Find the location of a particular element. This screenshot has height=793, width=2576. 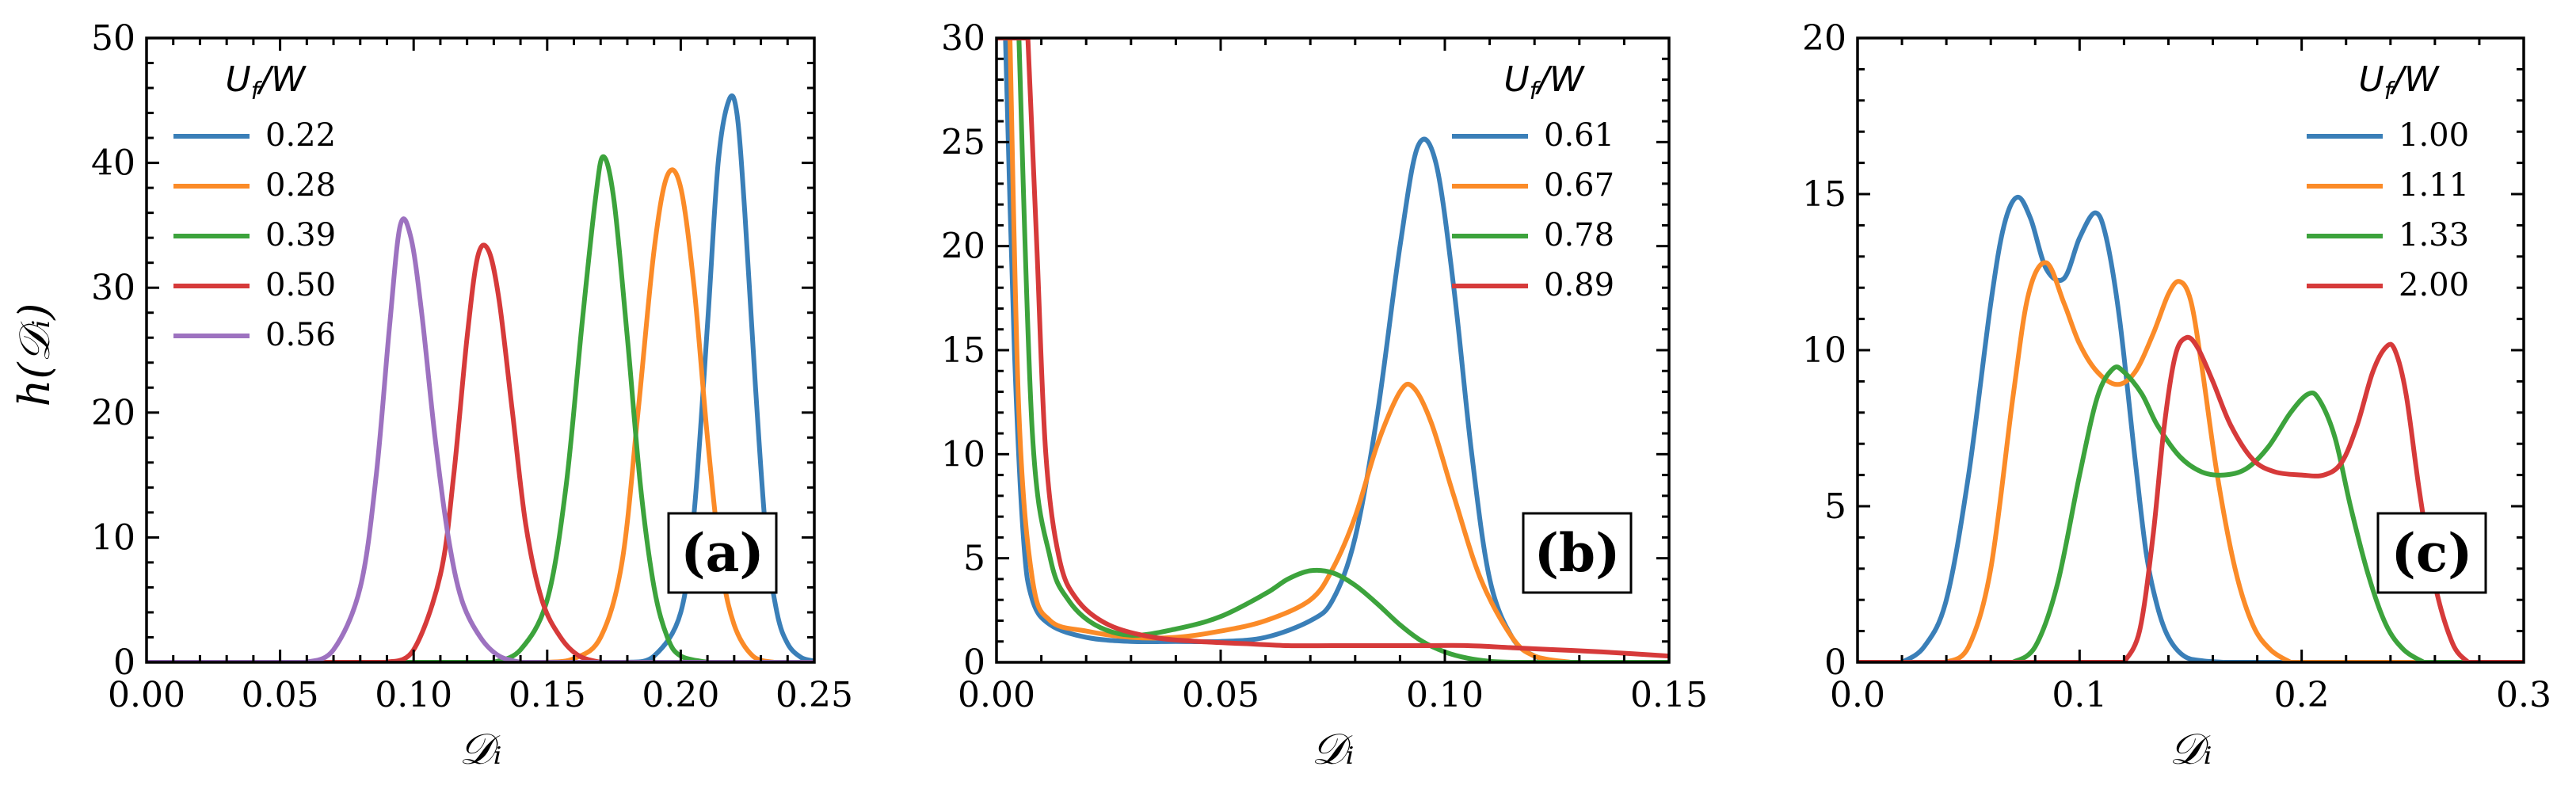

series-line-1.00 is located at coordinates (2062, 428).